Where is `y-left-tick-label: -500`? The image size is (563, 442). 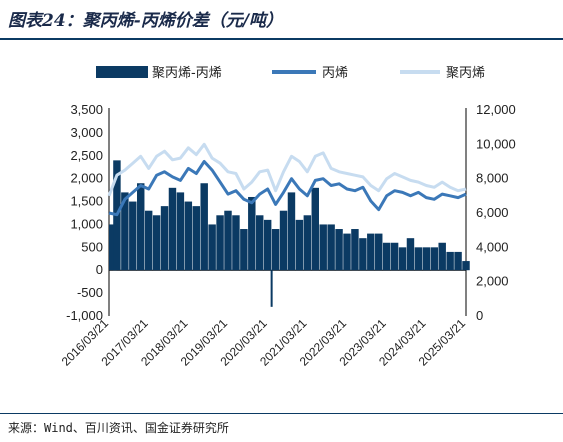
y-left-tick-label: -500 is located at coordinates (90, 292).